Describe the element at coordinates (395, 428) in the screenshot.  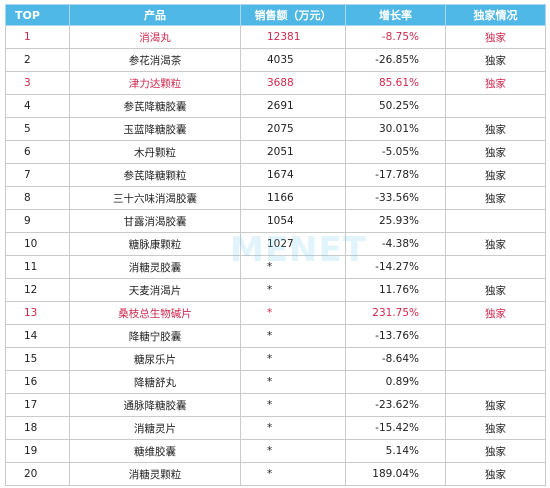
I see `growth-cell: -15.42%` at that location.